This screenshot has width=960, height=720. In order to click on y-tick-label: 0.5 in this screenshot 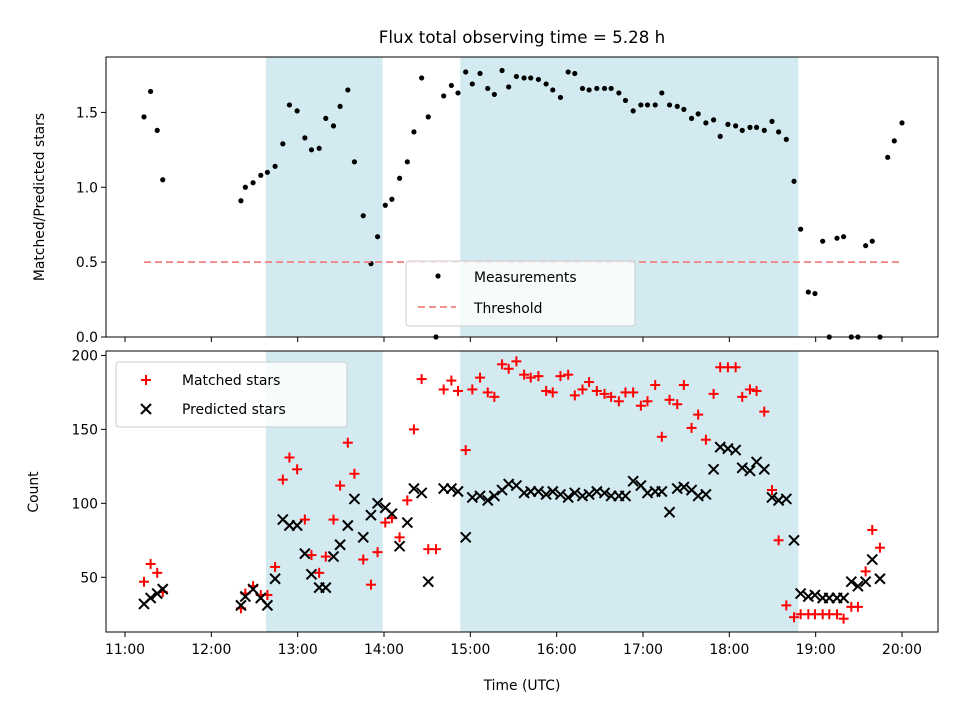, I will do `click(87, 263)`.